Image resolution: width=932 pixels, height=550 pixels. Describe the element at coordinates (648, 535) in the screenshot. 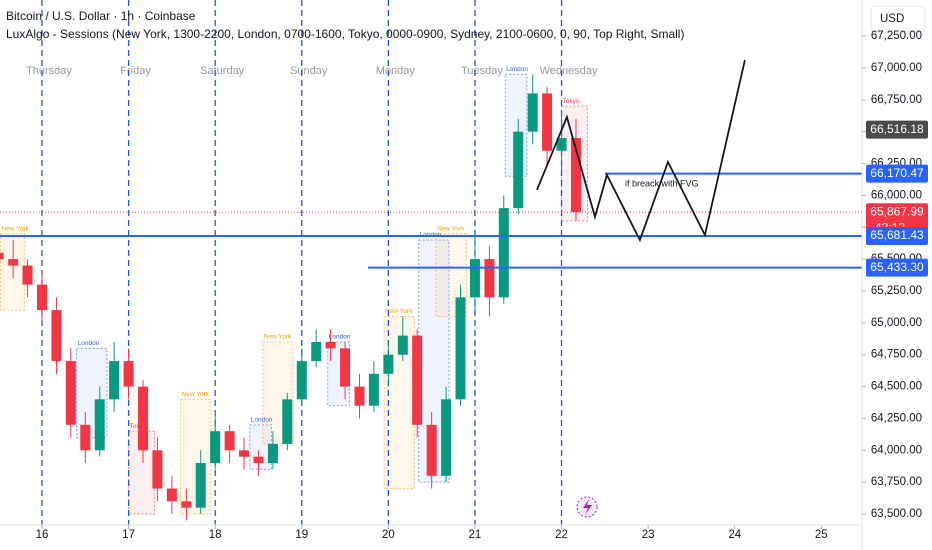

I see `x-tick-label: 23` at that location.